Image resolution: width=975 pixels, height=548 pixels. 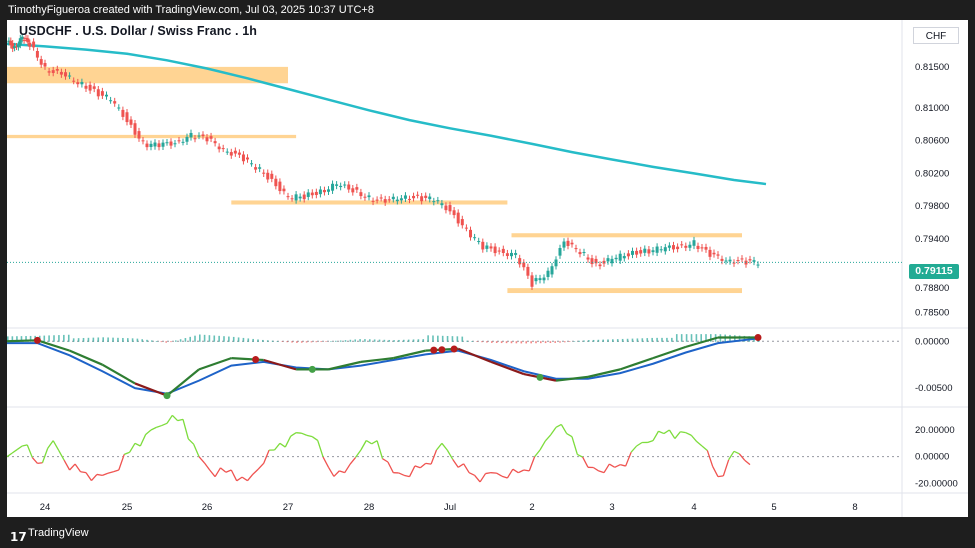 What do you see at coordinates (531, 507) in the screenshot?
I see `time-axis-tick: 2` at bounding box center [531, 507].